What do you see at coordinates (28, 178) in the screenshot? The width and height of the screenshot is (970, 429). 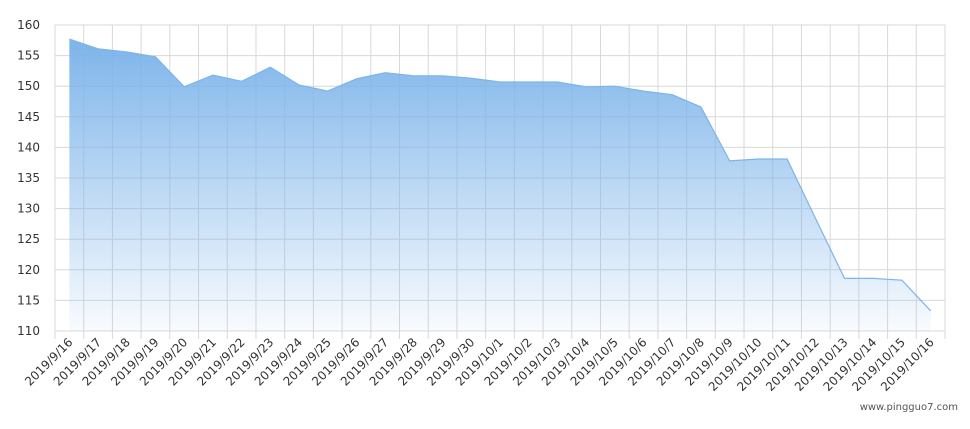 I see `y-tick-label: 135` at bounding box center [28, 178].